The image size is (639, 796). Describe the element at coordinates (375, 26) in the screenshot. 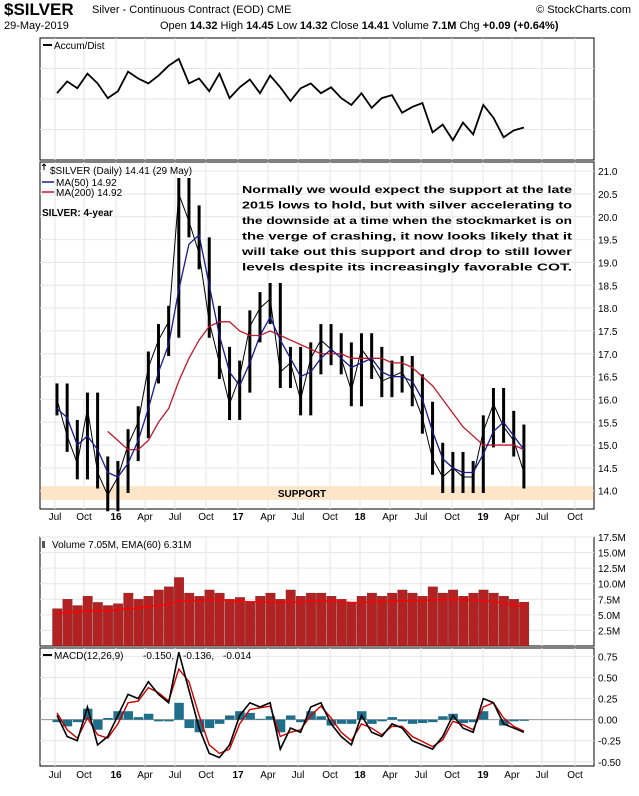

I see `close-value: 14.41` at that location.